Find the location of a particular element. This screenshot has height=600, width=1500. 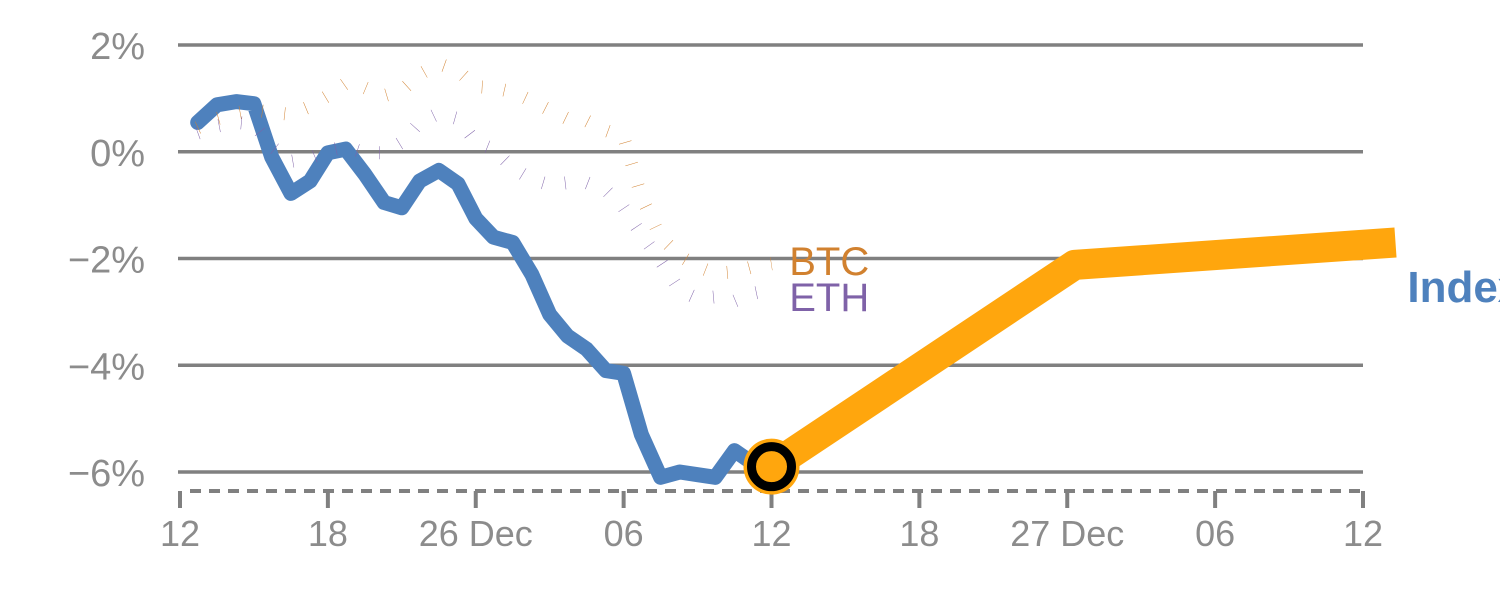

y-tick-label: 2% is located at coordinates (117, 47).